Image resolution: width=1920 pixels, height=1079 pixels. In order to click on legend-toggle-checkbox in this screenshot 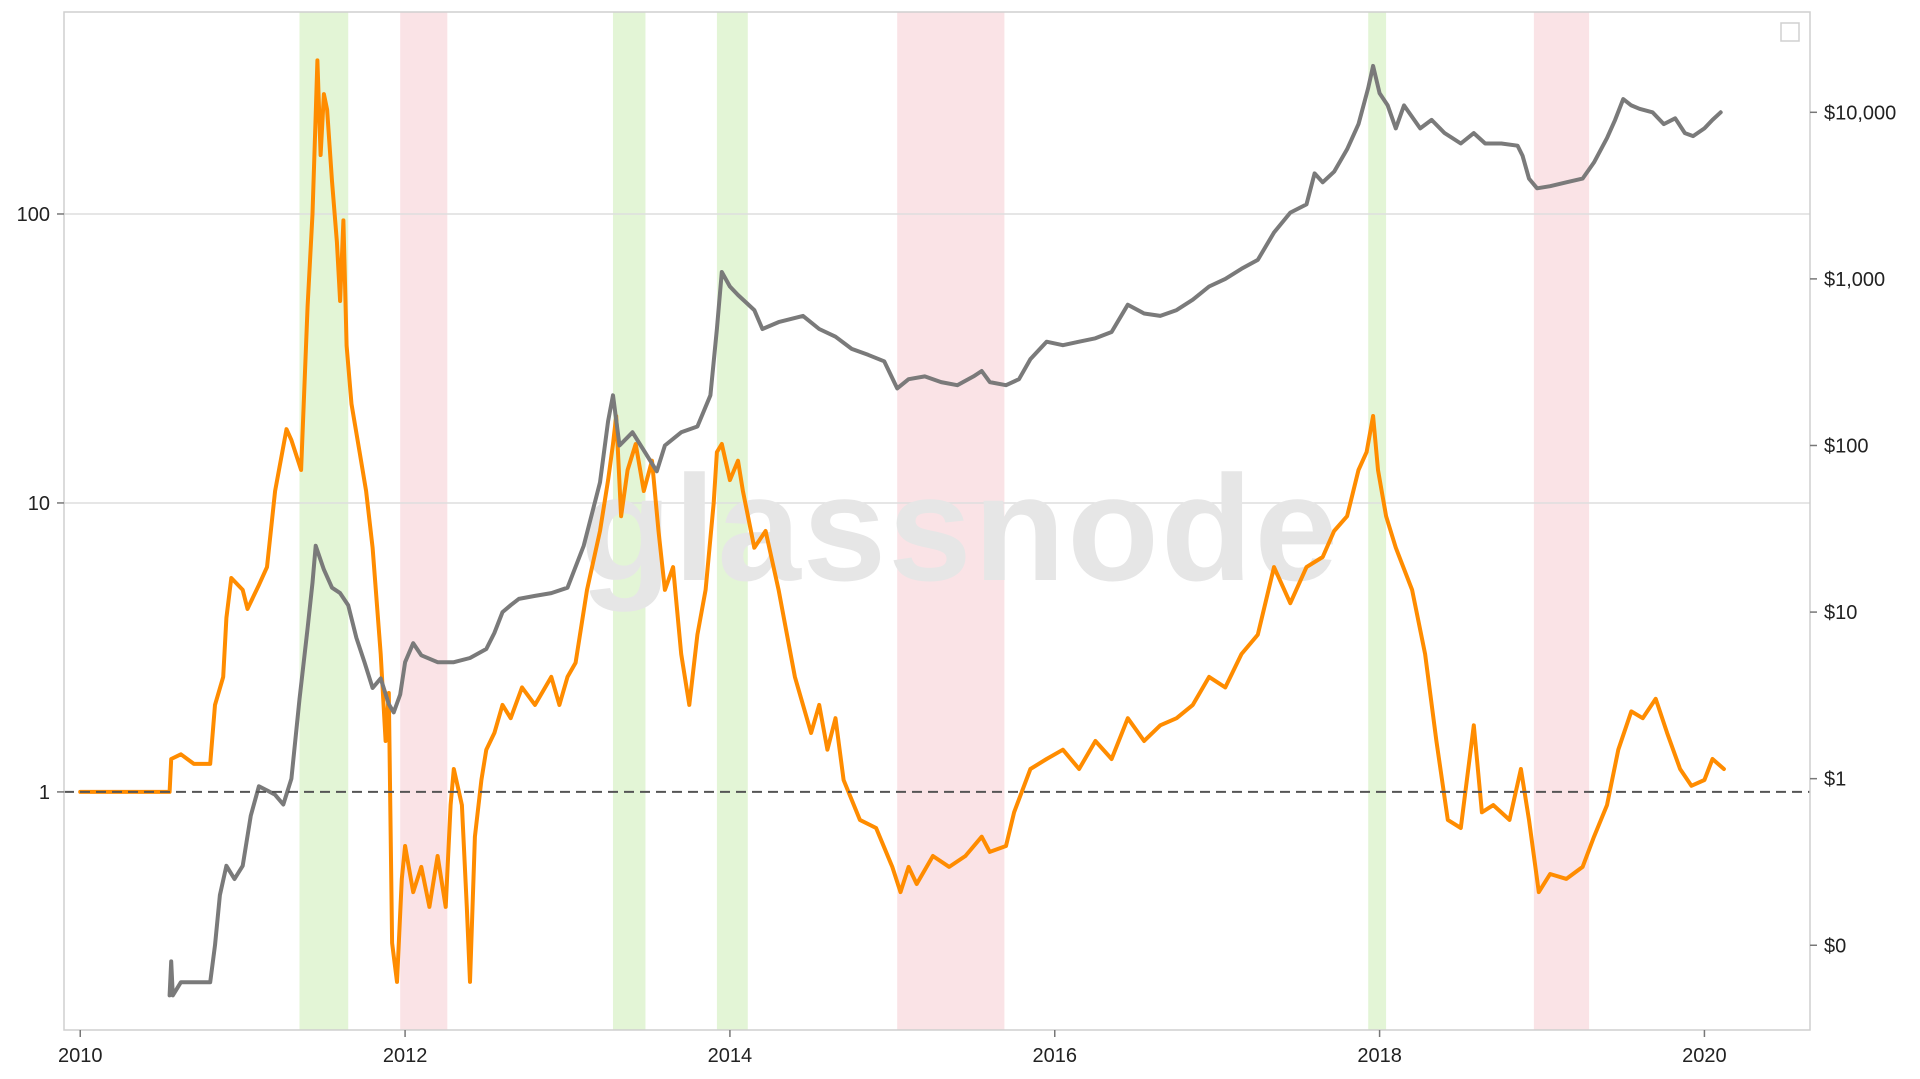, I will do `click(1790, 32)`.